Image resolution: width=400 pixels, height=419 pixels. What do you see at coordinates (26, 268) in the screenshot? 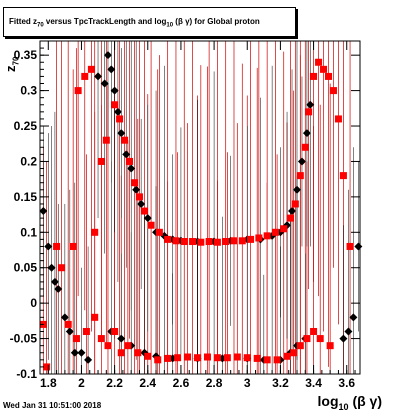
I see `y-tick-label: 0.05` at bounding box center [26, 268].